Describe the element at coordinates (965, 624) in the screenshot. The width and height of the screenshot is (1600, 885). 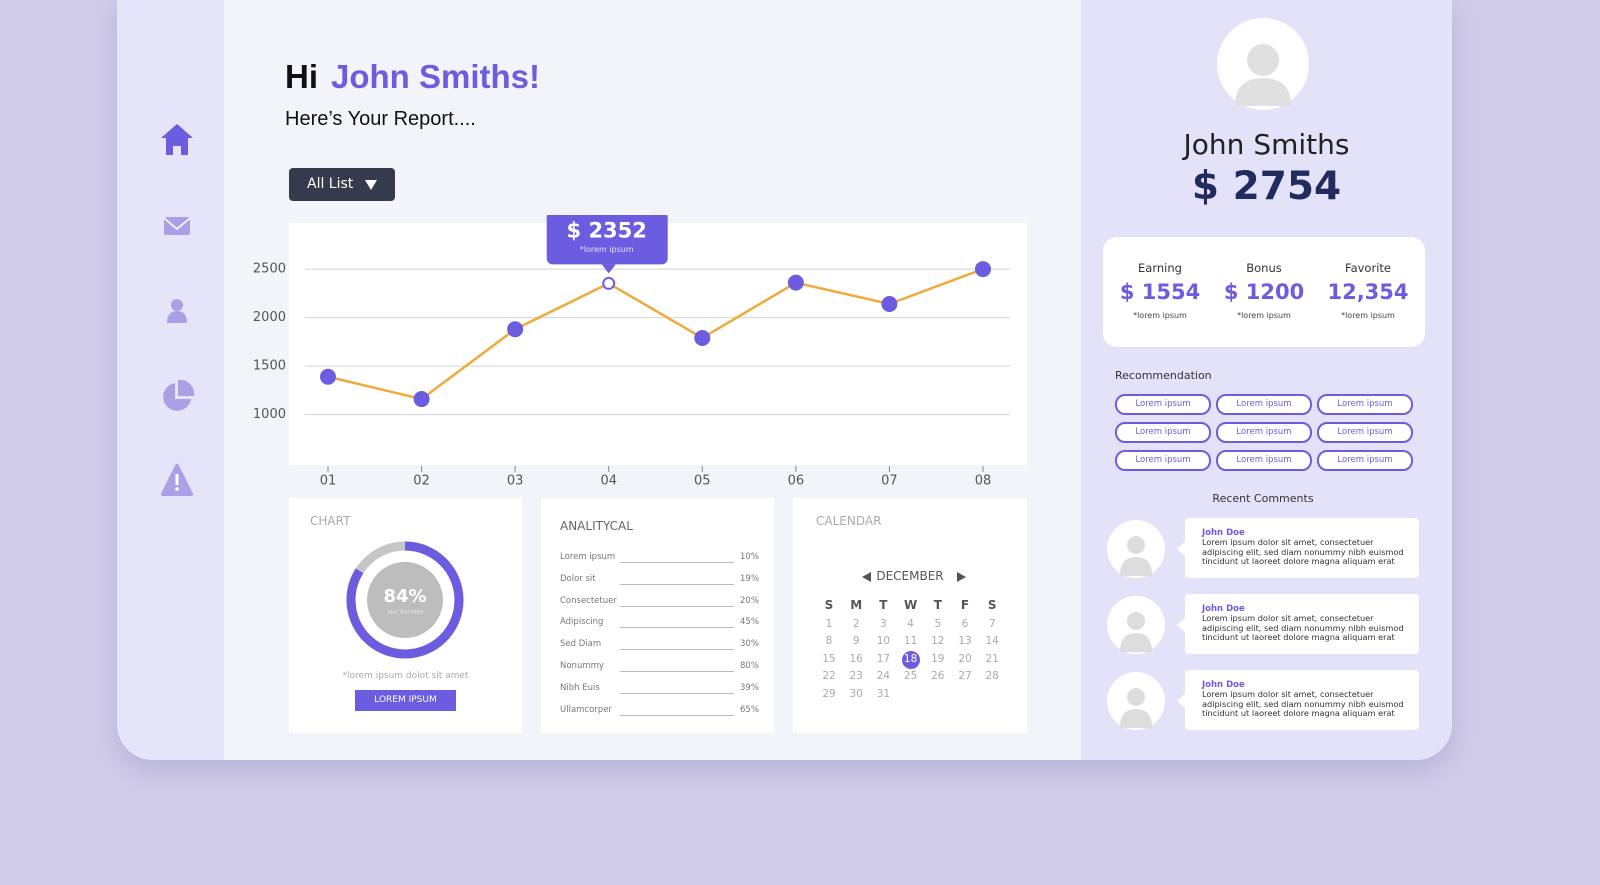
I see `calendar-day: 6` at that location.